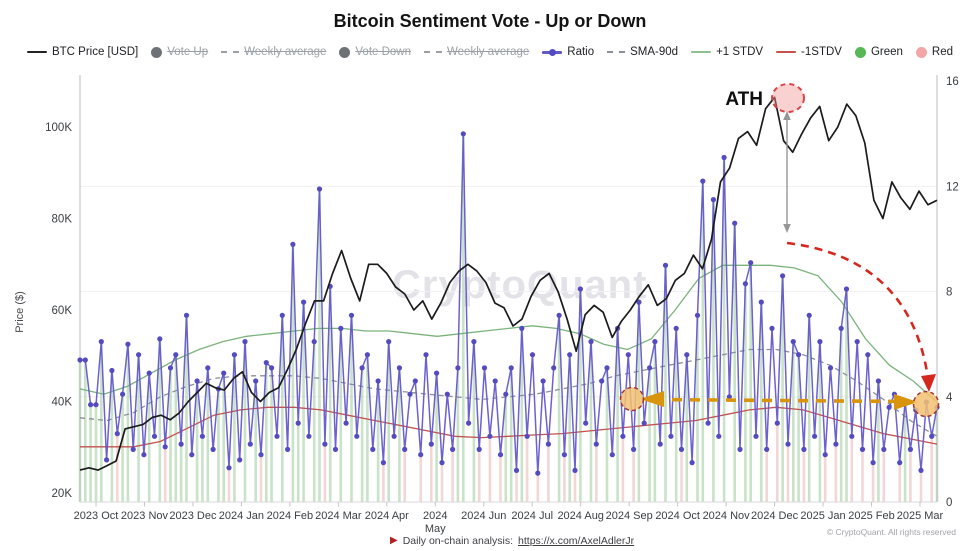 The width and height of the screenshot is (980, 551). I want to click on red-swatch-icon, so click(921, 52).